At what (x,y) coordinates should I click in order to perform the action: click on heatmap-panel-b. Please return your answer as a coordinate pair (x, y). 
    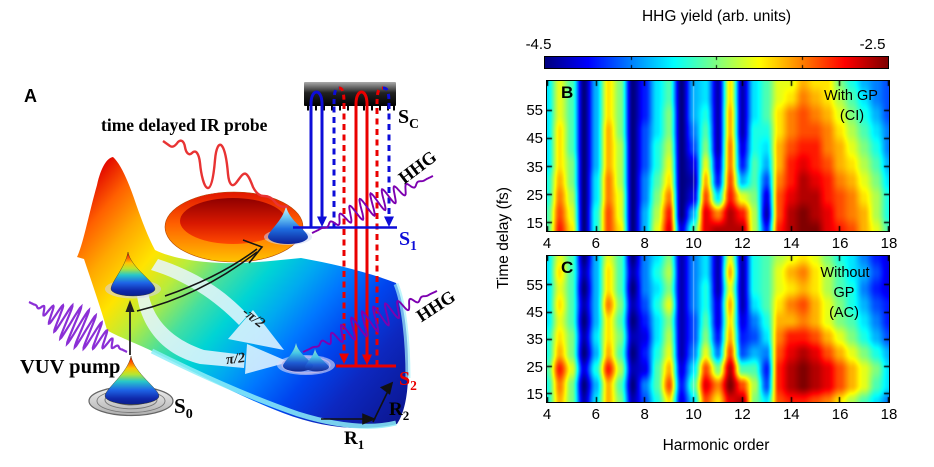
    Looking at the image, I should click on (718, 156).